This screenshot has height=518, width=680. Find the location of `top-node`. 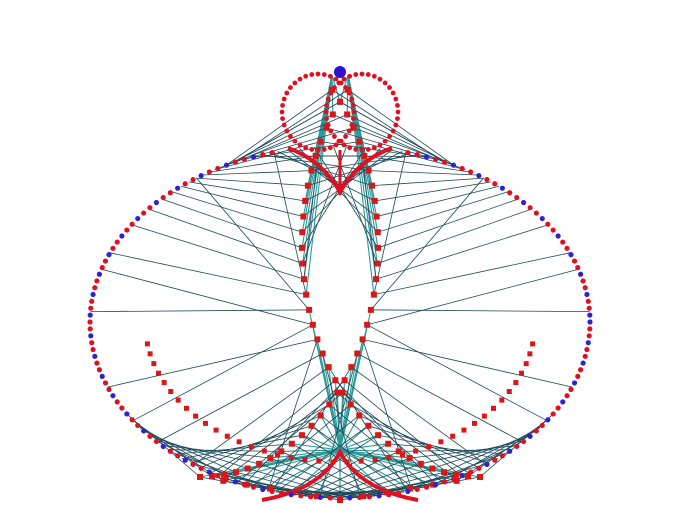

top-node is located at coordinates (340, 72).